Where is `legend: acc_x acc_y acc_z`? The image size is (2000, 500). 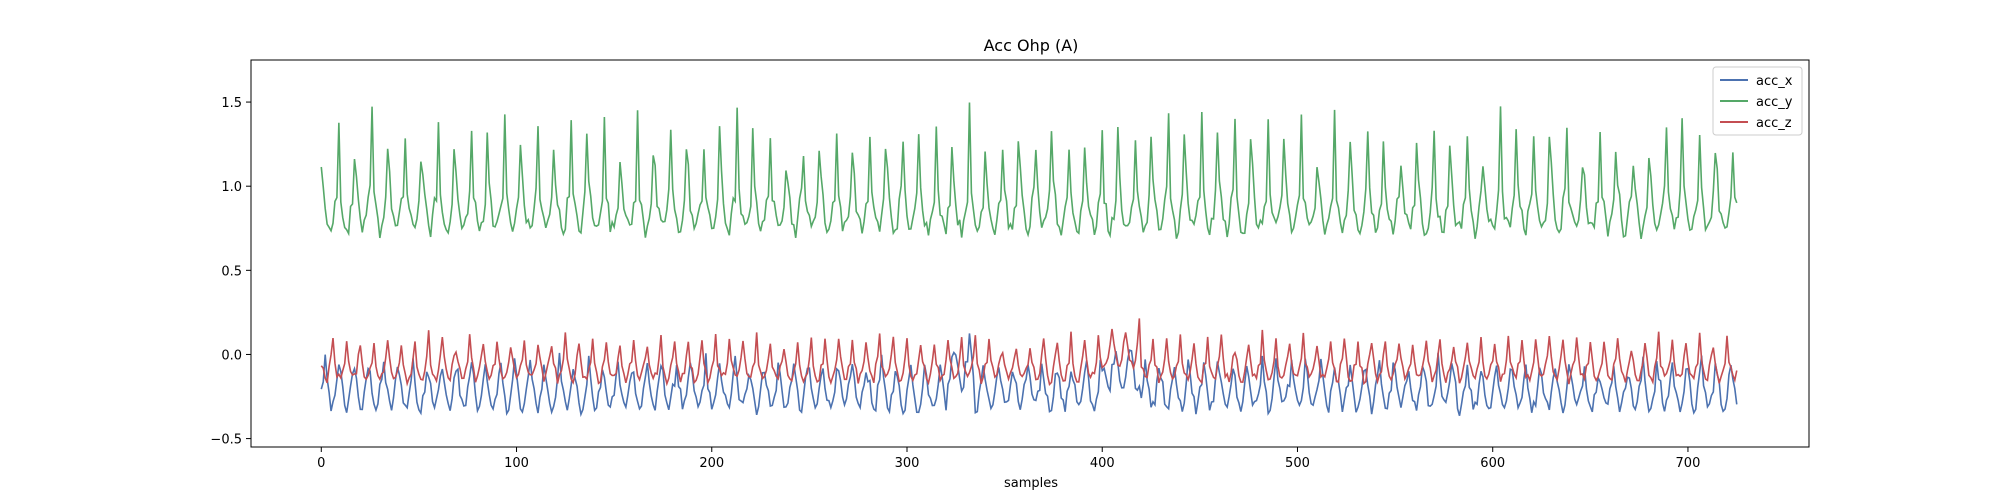 legend: acc_x acc_y acc_z is located at coordinates (1757, 101).